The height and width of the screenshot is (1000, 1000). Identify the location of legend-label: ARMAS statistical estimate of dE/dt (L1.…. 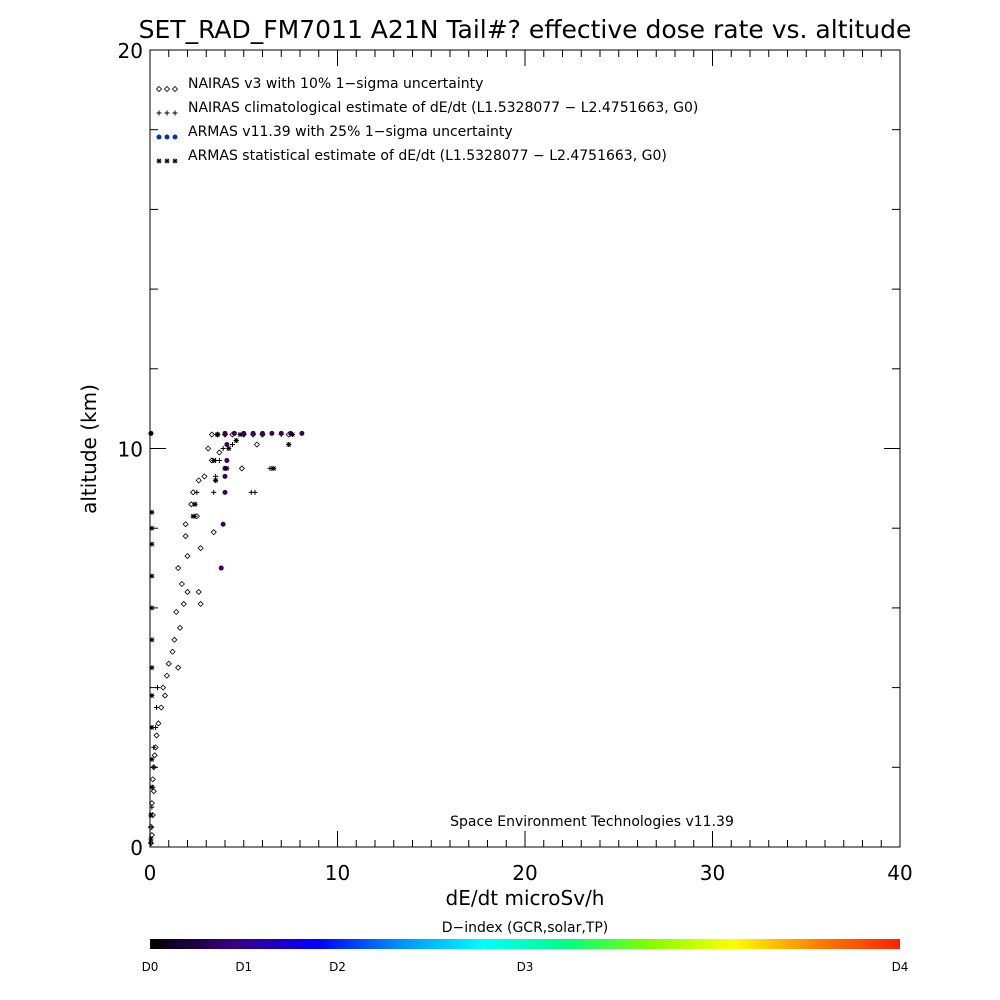
(427, 156).